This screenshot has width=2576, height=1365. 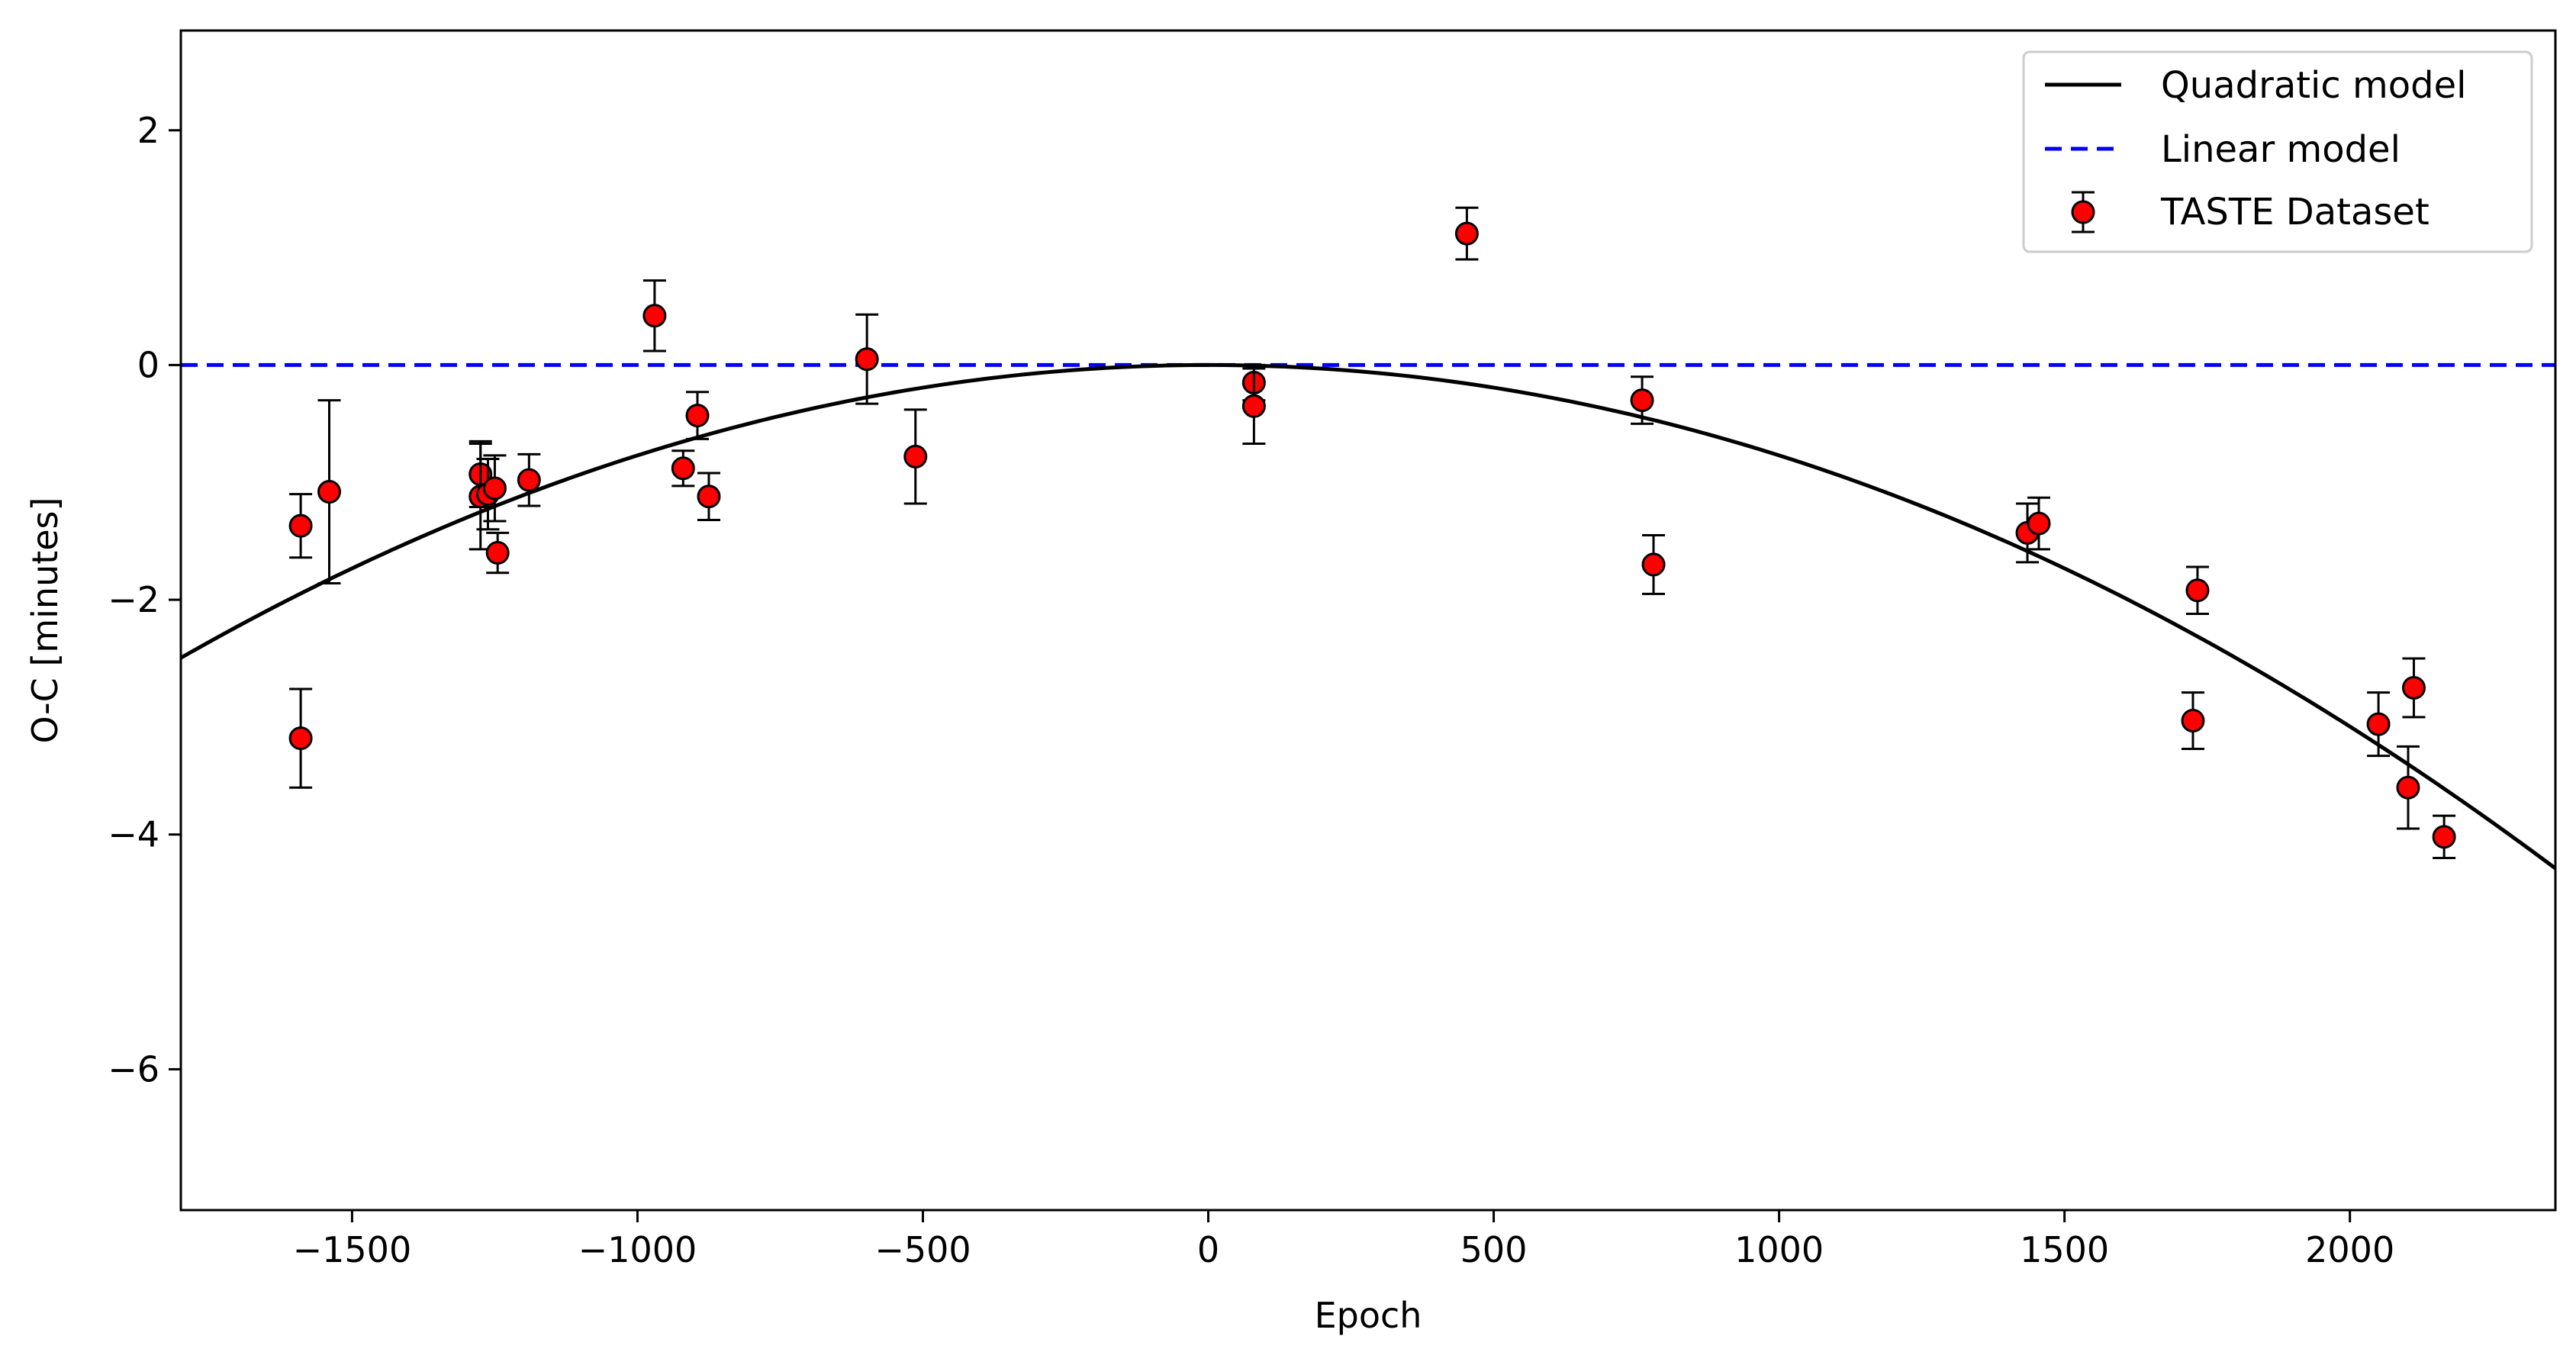 What do you see at coordinates (133, 599) in the screenshot?
I see `y-tick-label: −2` at bounding box center [133, 599].